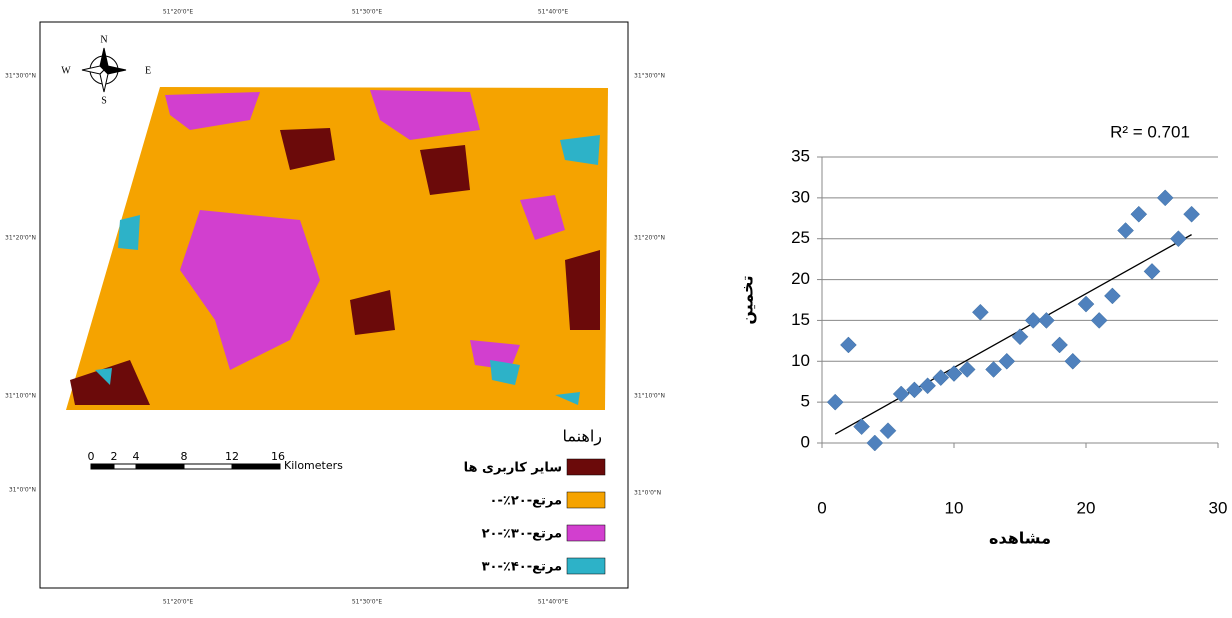 The image size is (1232, 618). I want to click on x-tick-label: 20, so click(1086, 507).